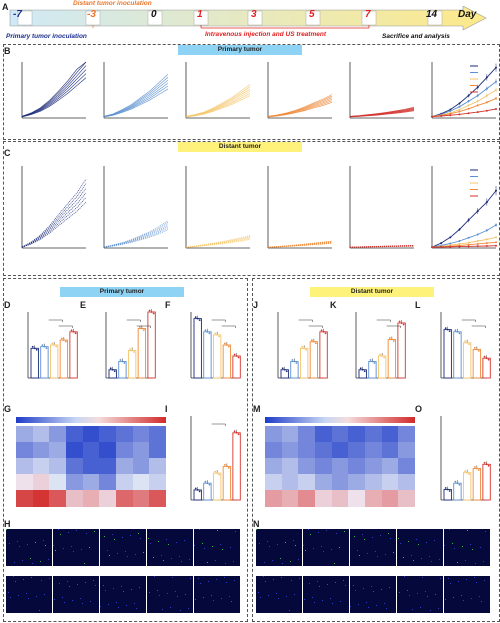  I want to click on day-14: 14, so click(432, 14).